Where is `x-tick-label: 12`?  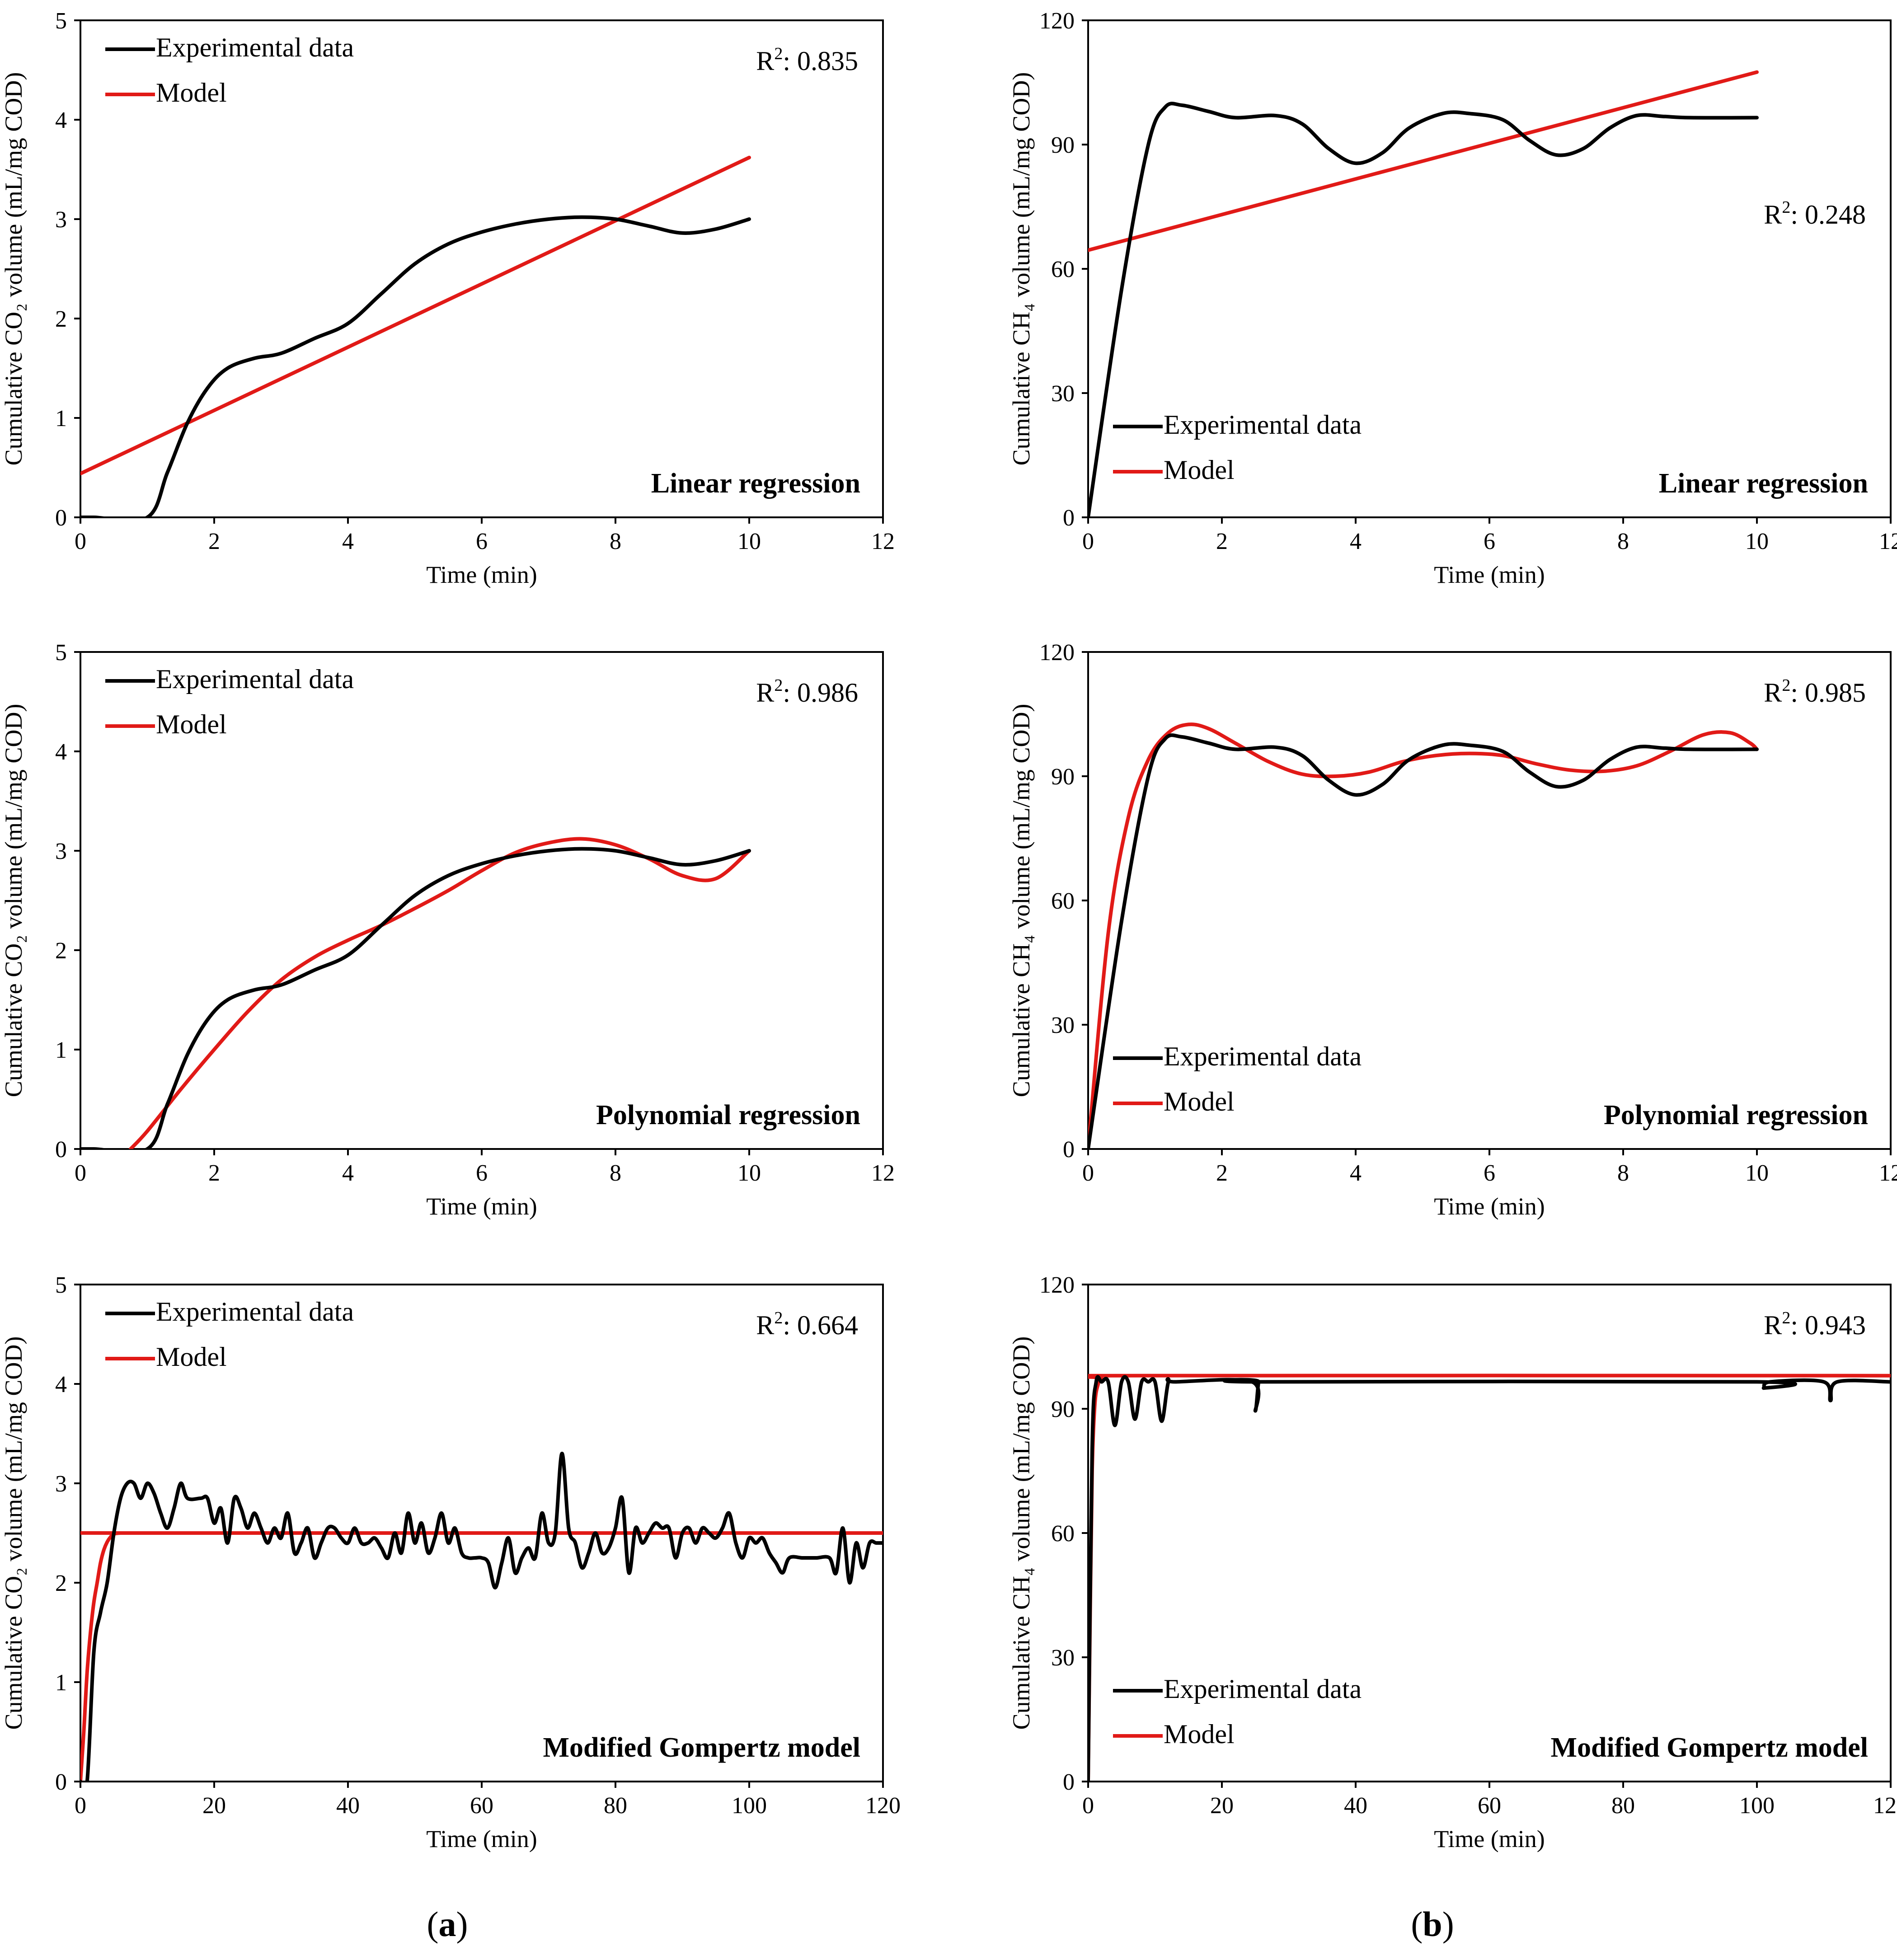 x-tick-label: 12 is located at coordinates (1888, 541).